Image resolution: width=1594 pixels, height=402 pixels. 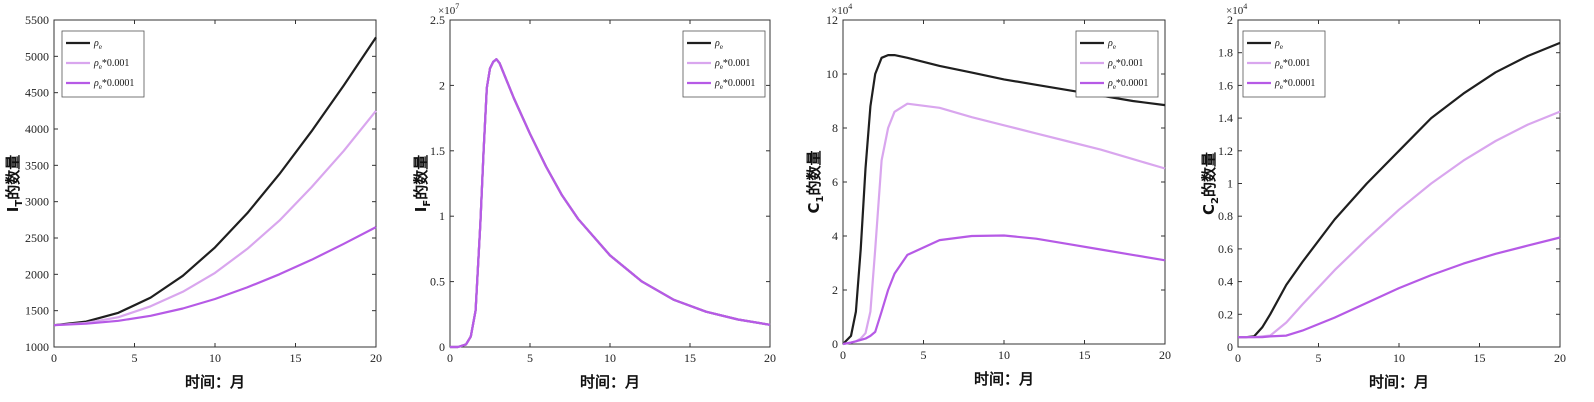 I want to click on y-tick-label: 2000, so click(x=37, y=274).